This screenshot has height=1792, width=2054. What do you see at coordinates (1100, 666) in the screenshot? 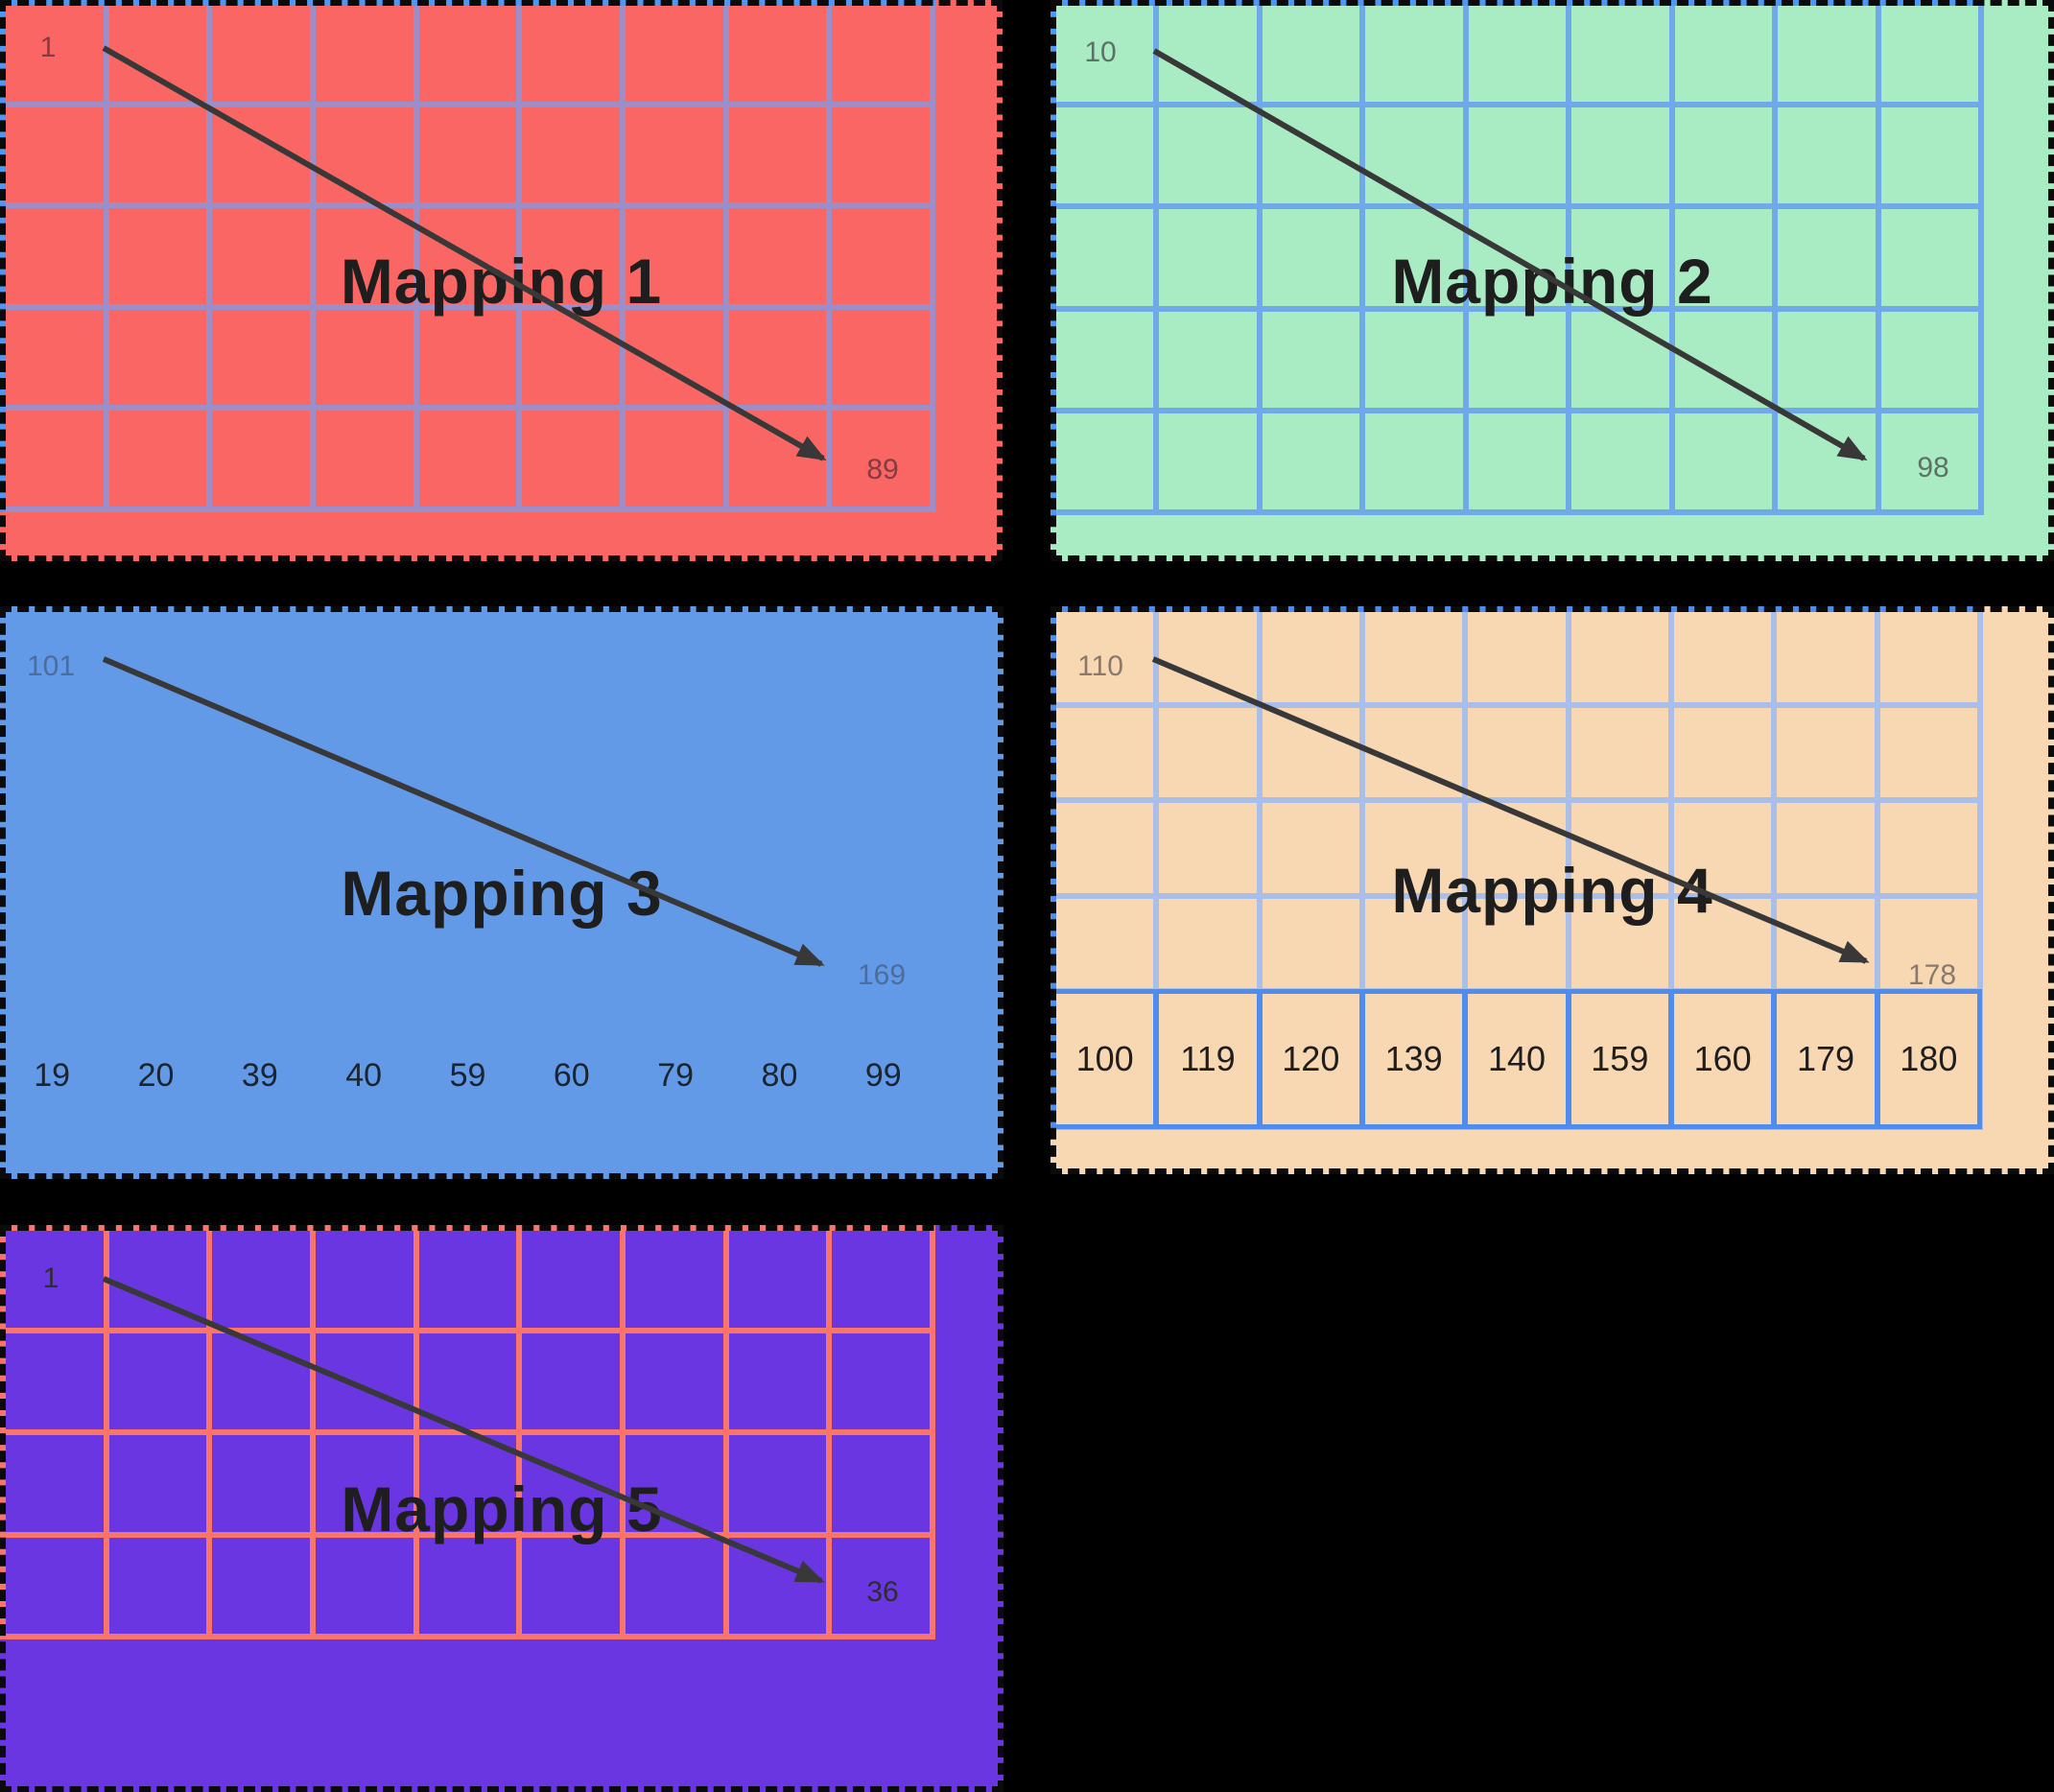
I see `arrow-start-label: 110` at bounding box center [1100, 666].